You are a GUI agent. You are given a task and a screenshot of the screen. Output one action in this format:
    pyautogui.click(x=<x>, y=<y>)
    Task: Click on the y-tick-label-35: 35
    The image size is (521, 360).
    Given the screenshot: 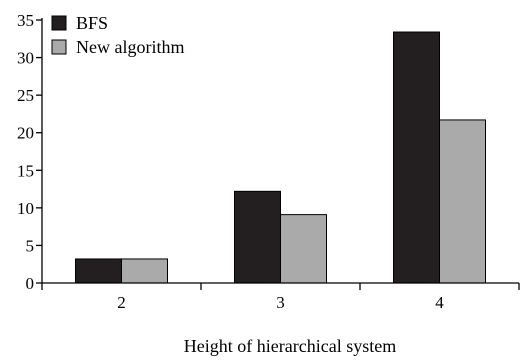 What is the action you would take?
    pyautogui.click(x=25, y=20)
    